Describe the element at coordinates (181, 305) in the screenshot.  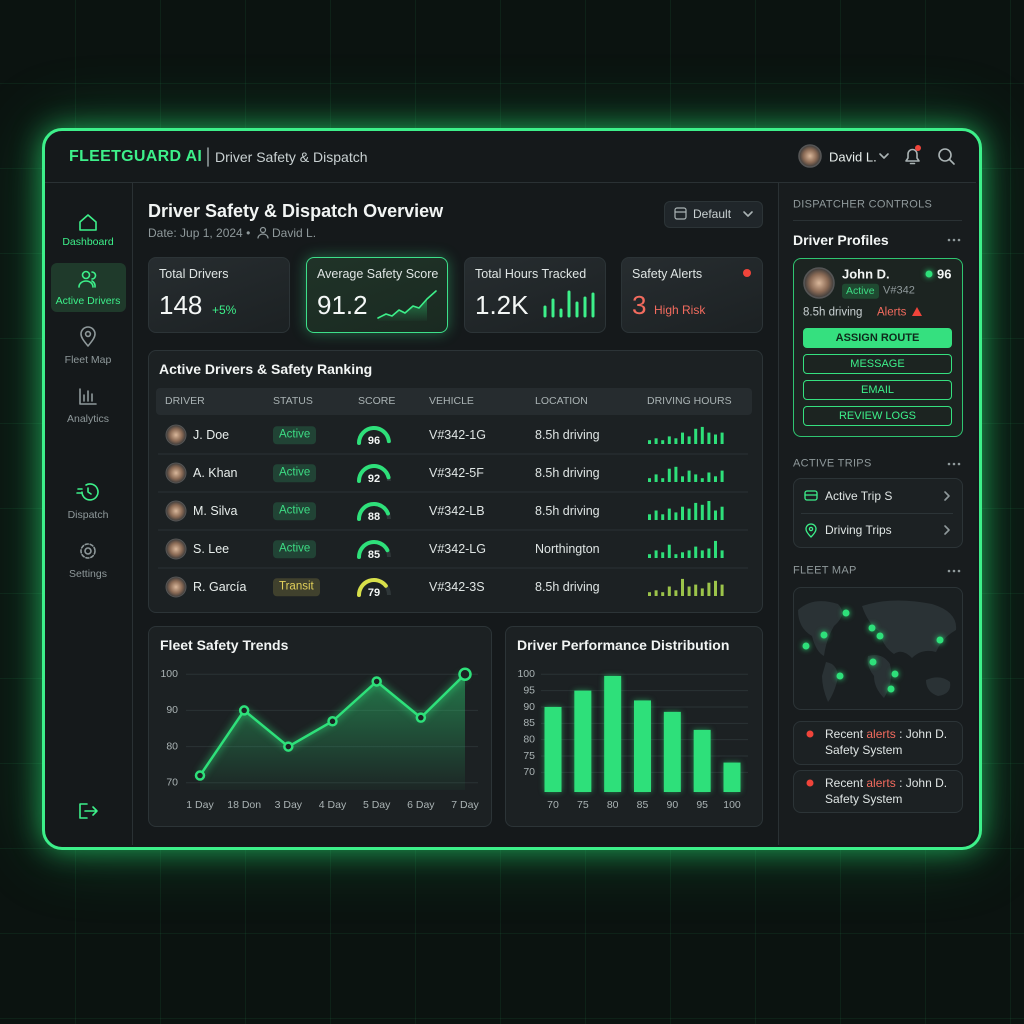
I see `kpi-value: 148` at that location.